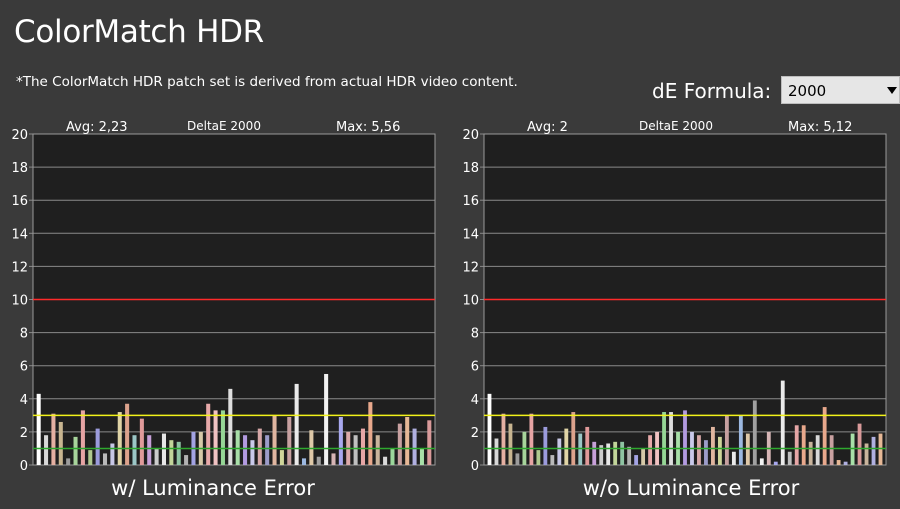 The width and height of the screenshot is (900, 509). Describe the element at coordinates (676, 126) in the screenshot. I see `chart-title: DeltaE 2000` at that location.